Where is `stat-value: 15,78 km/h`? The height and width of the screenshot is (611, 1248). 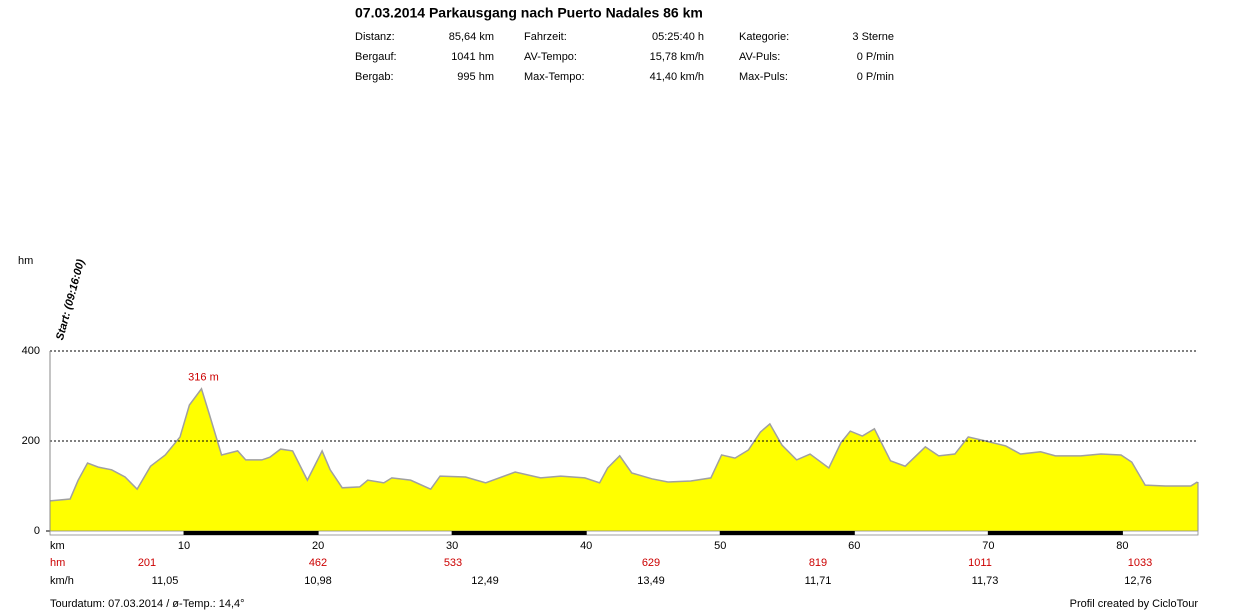 stat-value: 15,78 km/h is located at coordinates (677, 57).